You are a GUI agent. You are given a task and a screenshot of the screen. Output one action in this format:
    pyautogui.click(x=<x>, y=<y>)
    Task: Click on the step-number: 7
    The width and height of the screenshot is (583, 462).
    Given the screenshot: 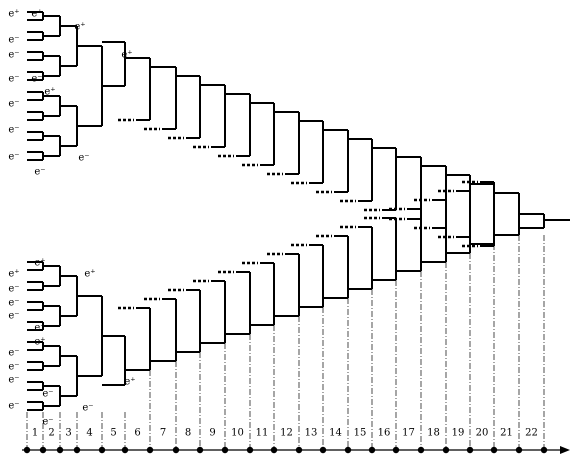 What is the action you would take?
    pyautogui.click(x=163, y=433)
    